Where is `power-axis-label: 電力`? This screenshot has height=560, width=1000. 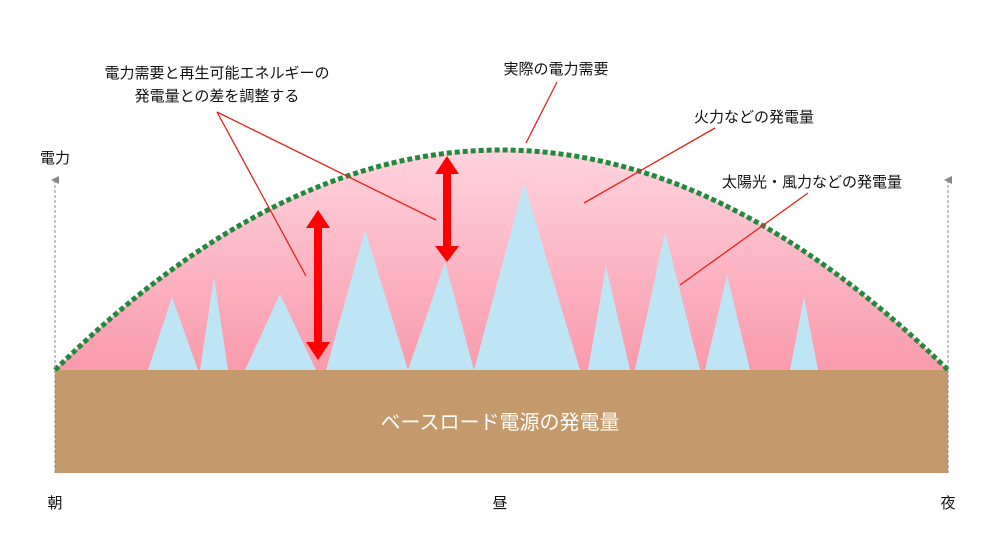
power-axis-label: 電力 is located at coordinates (55, 158).